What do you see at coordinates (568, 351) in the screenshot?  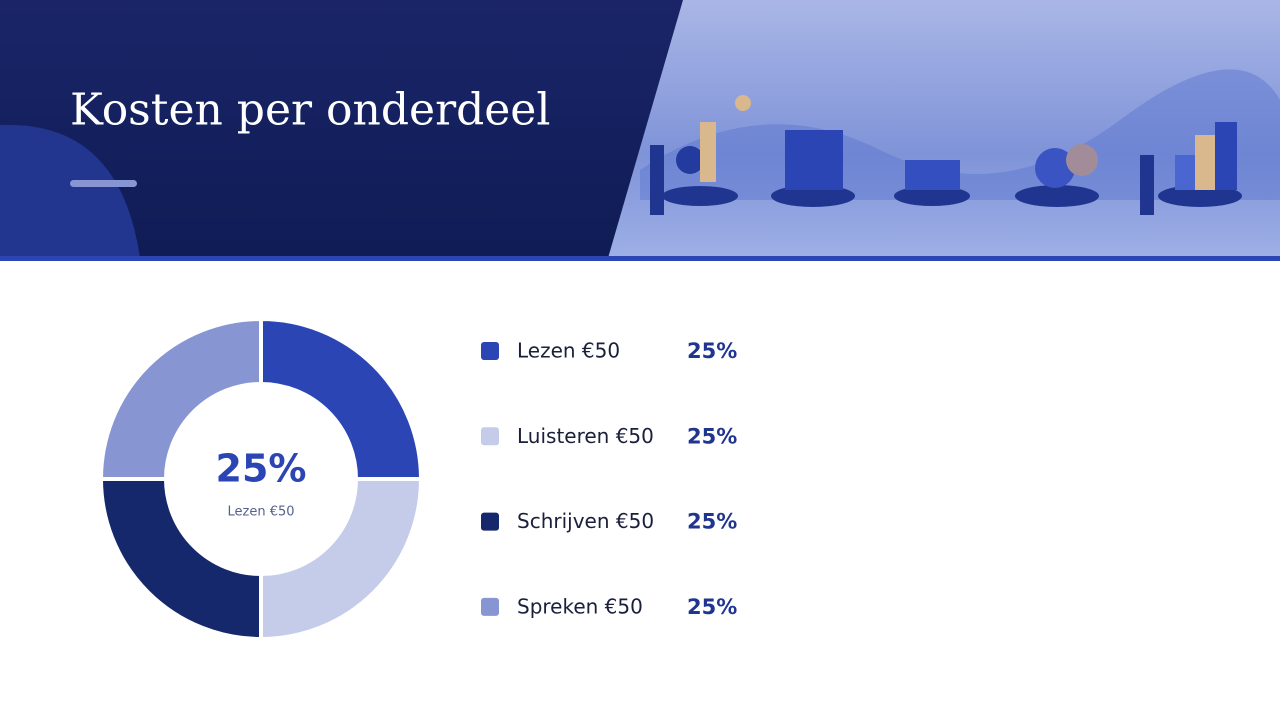 I see `legend-label: Lezen €50` at bounding box center [568, 351].